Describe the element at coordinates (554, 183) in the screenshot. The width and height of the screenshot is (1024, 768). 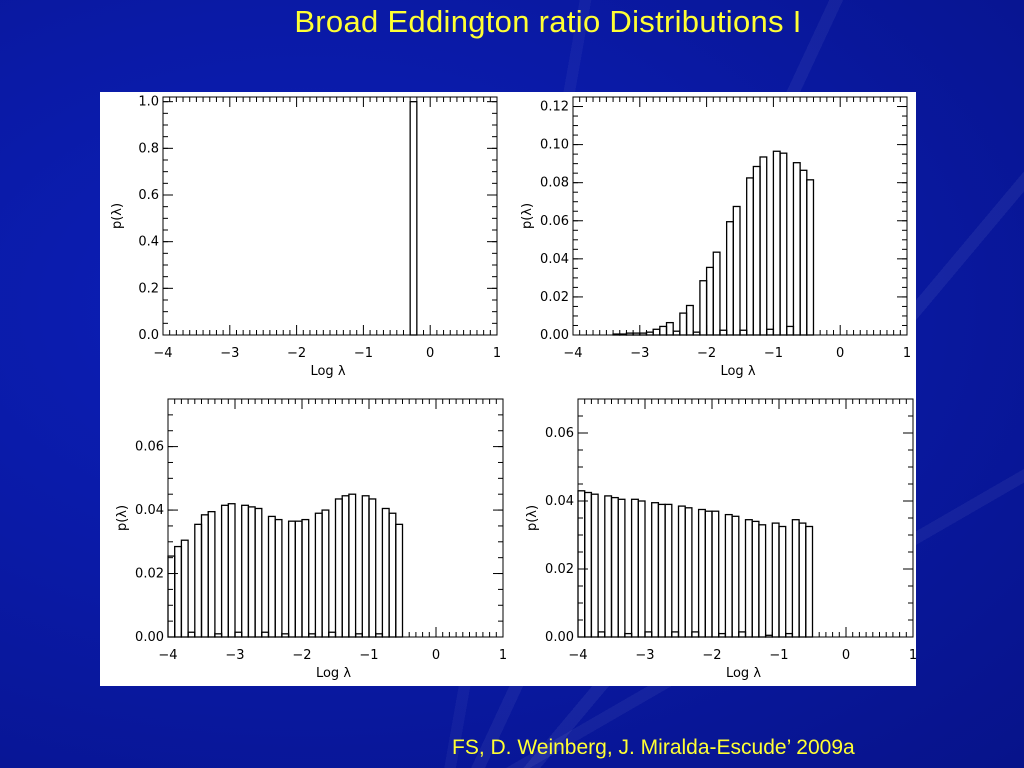
I see `y-tick-label: 0.08` at that location.